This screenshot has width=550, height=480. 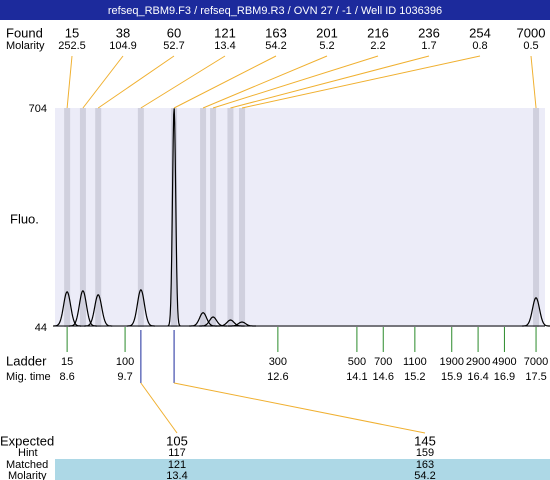 What do you see at coordinates (357, 362) in the screenshot?
I see `ladder-size: 500` at bounding box center [357, 362].